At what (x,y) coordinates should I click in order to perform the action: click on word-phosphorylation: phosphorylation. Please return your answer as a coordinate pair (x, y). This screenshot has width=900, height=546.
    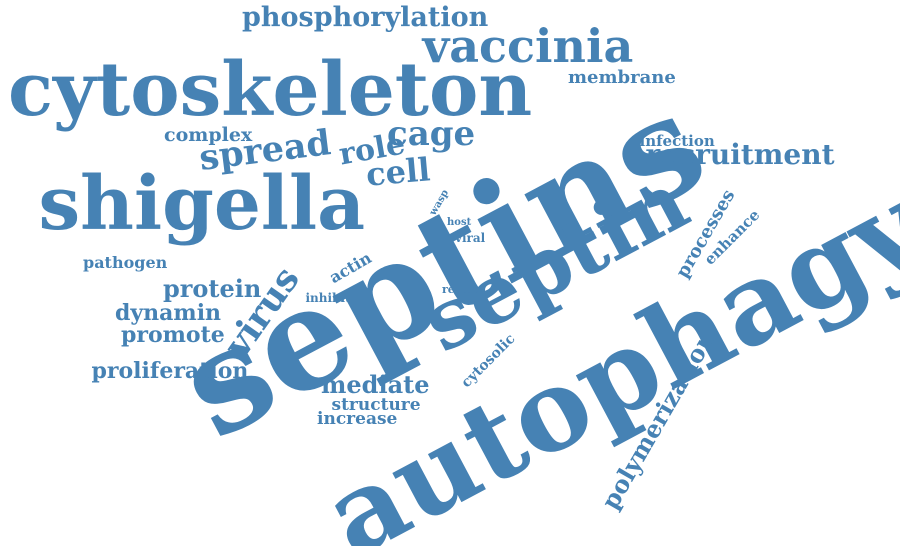
    Looking at the image, I should click on (365, 17).